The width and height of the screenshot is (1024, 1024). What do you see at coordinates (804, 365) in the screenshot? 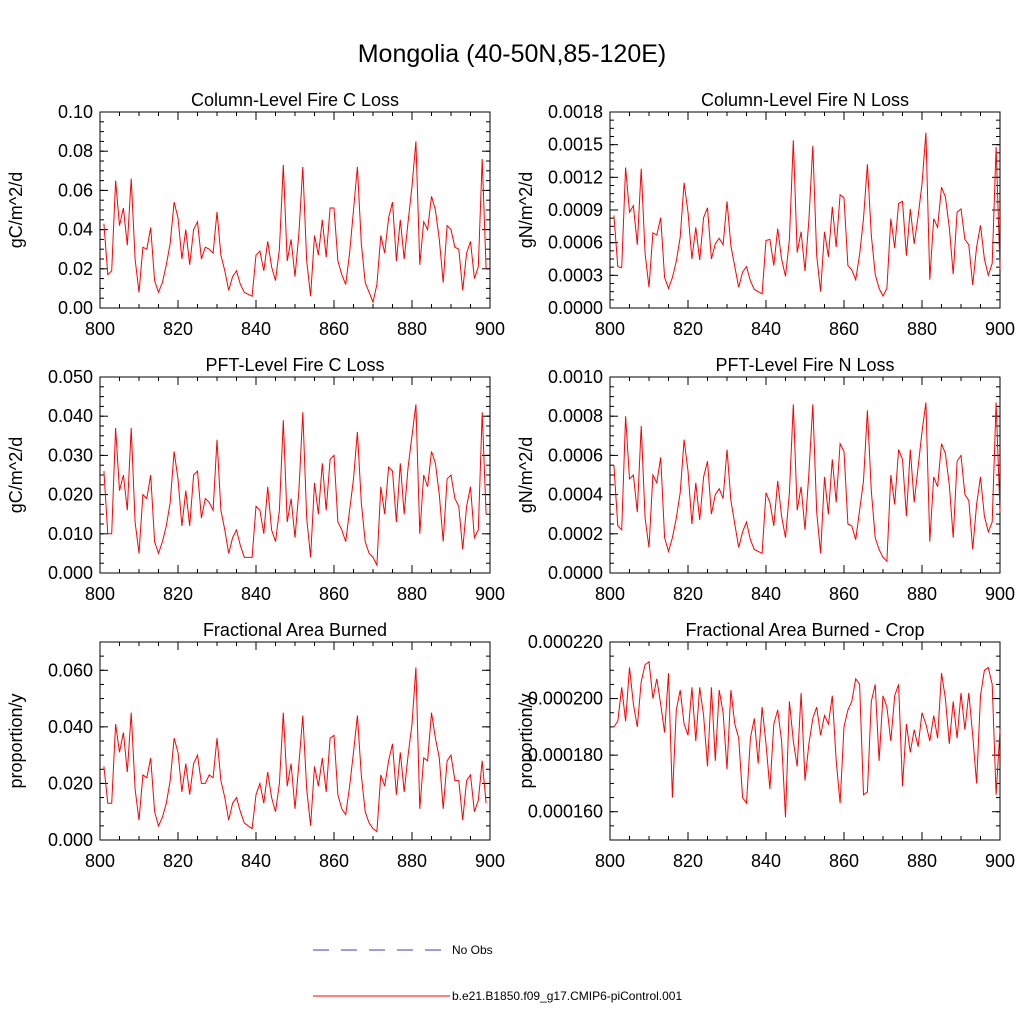
I see `panel-title: PFT-Level Fire N Loss` at bounding box center [804, 365].